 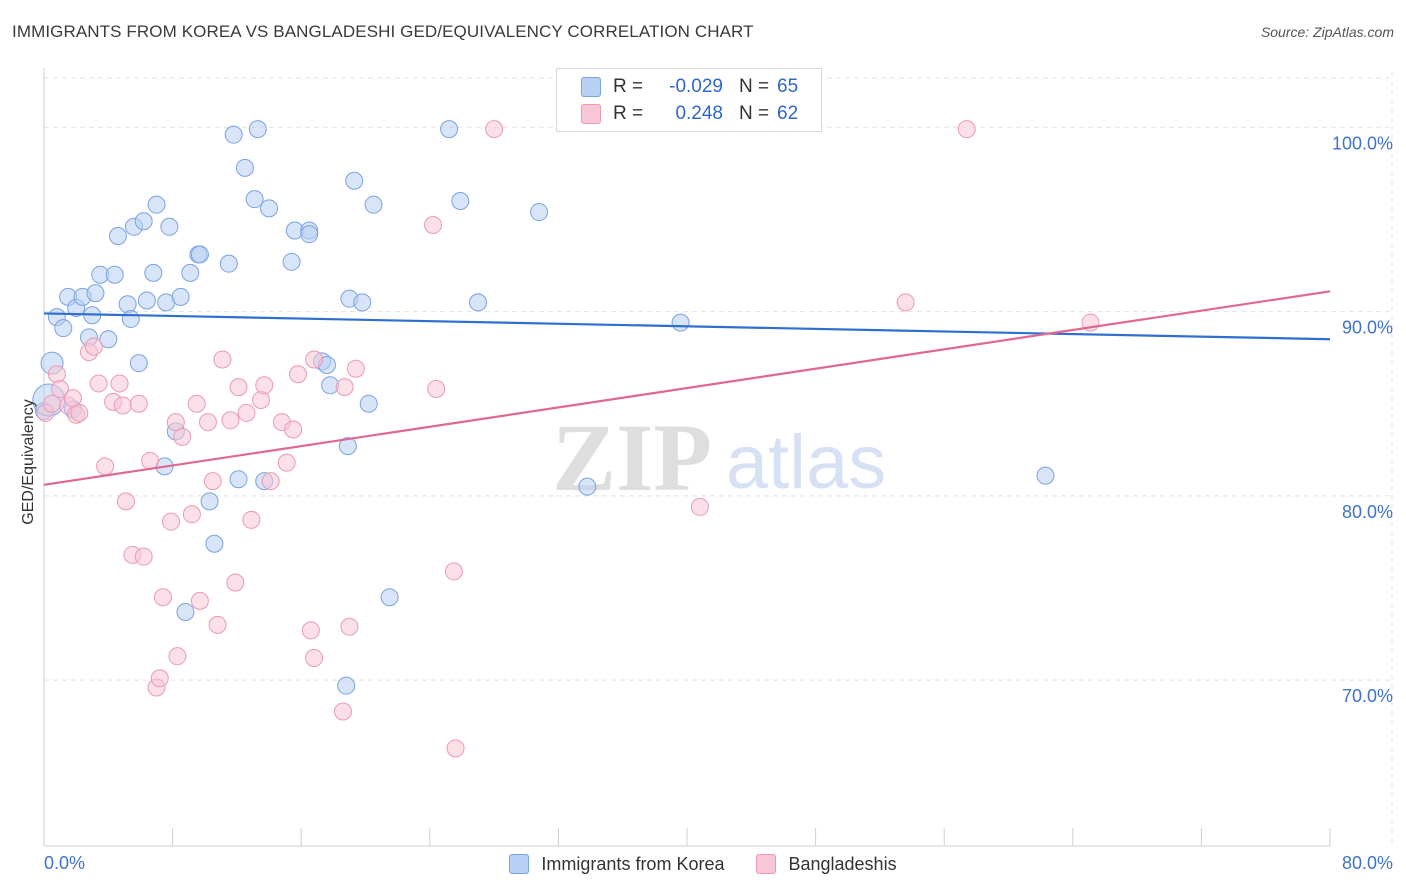 What do you see at coordinates (591, 114) in the screenshot?
I see `bangla-swatch` at bounding box center [591, 114].